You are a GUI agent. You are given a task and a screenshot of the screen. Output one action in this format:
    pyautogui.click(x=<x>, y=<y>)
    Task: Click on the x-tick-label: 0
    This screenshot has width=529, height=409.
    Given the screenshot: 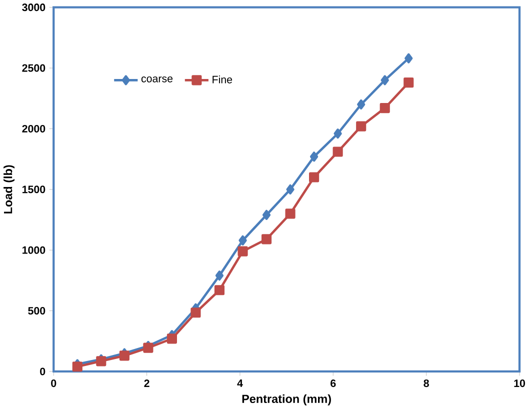 What is the action you would take?
    pyautogui.click(x=53, y=384)
    